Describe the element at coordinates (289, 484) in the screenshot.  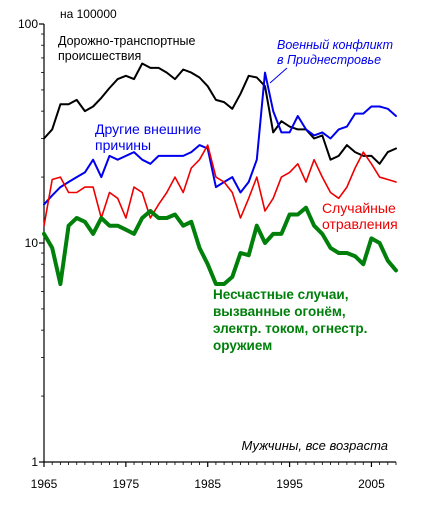
I see `x-tick-label: 1995` at that location.